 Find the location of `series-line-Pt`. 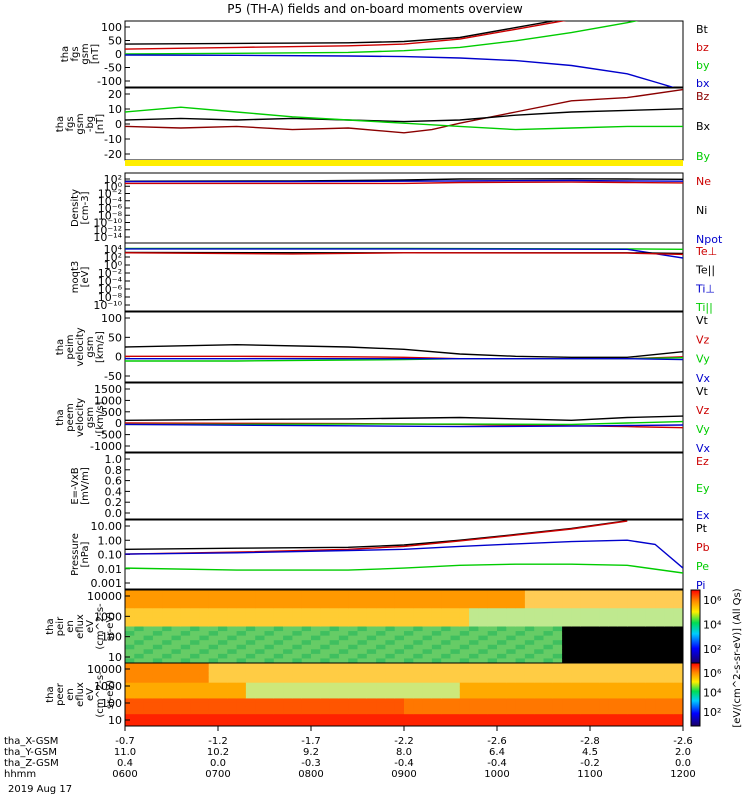

series-line-Pt is located at coordinates (376, 535).